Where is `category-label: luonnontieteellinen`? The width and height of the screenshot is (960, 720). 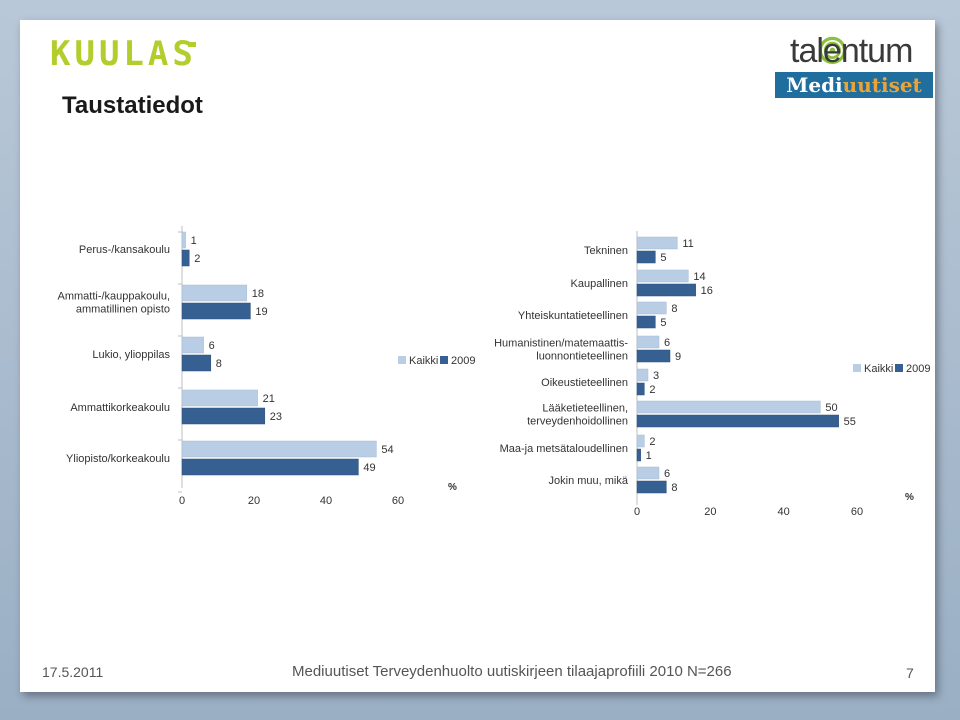
category-label: luonnontieteellinen is located at coordinates (582, 357).